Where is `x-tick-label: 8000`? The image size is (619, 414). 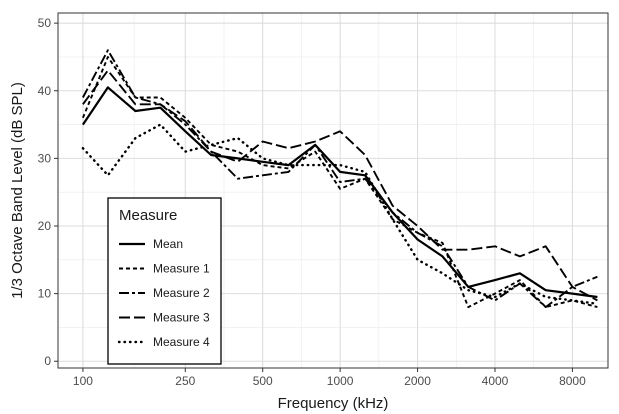
x-tick-label: 8000 is located at coordinates (572, 381).